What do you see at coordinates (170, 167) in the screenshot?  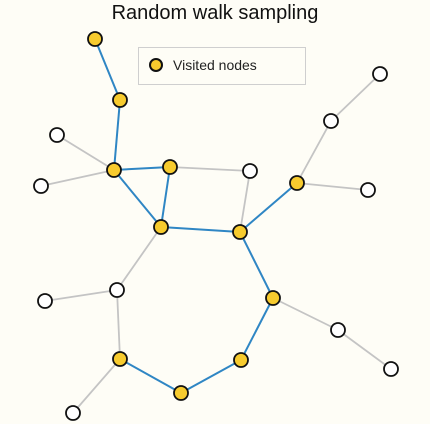 I see `visited-node-n4` at bounding box center [170, 167].